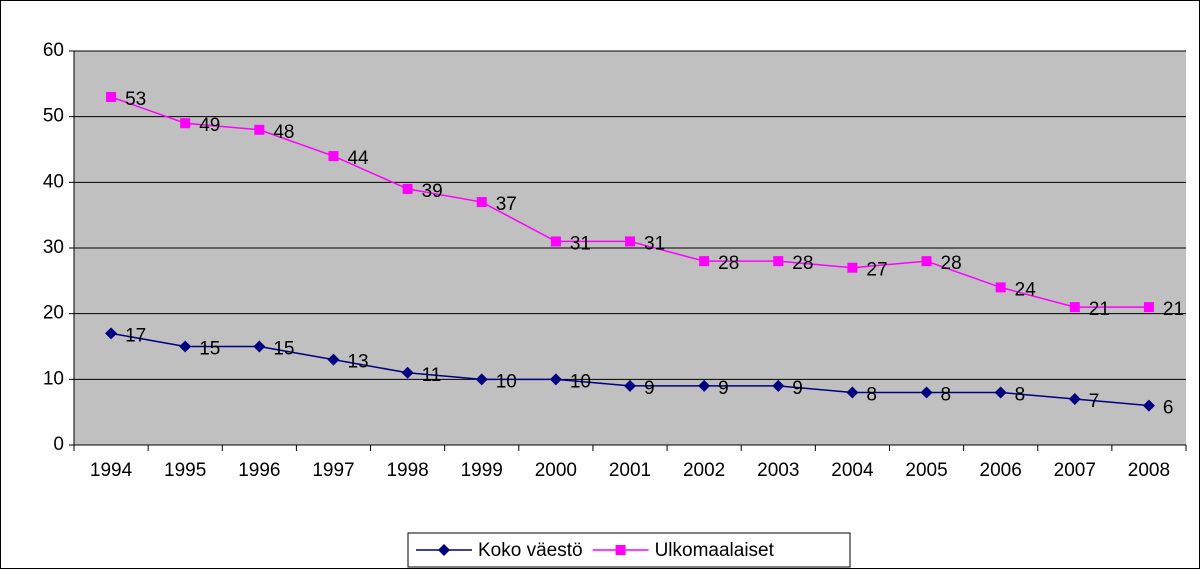 The height and width of the screenshot is (570, 1201). I want to click on data-label: 11, so click(432, 375).